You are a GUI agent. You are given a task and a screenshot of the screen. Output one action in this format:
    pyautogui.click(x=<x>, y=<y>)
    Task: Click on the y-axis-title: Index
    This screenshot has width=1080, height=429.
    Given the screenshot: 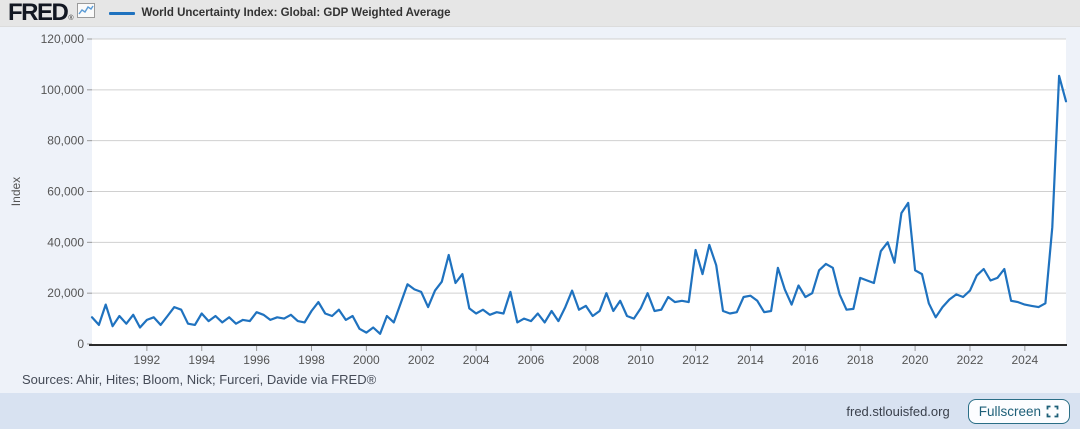 What is the action you would take?
    pyautogui.click(x=16, y=191)
    